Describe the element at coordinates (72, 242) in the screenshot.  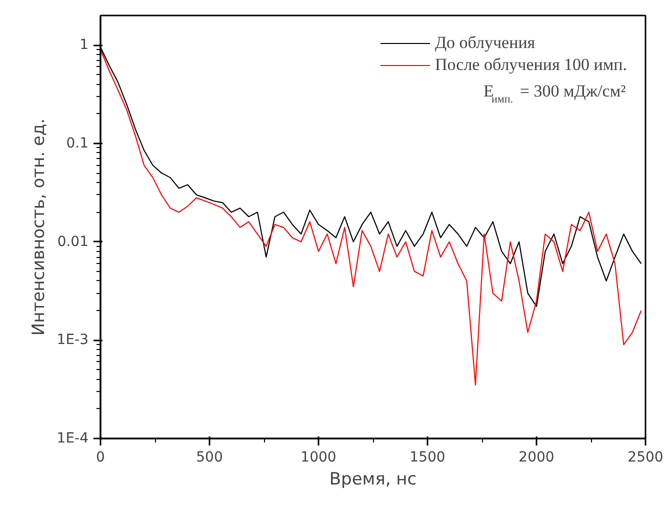
I see `y-tick-label: 0.01` at that location.